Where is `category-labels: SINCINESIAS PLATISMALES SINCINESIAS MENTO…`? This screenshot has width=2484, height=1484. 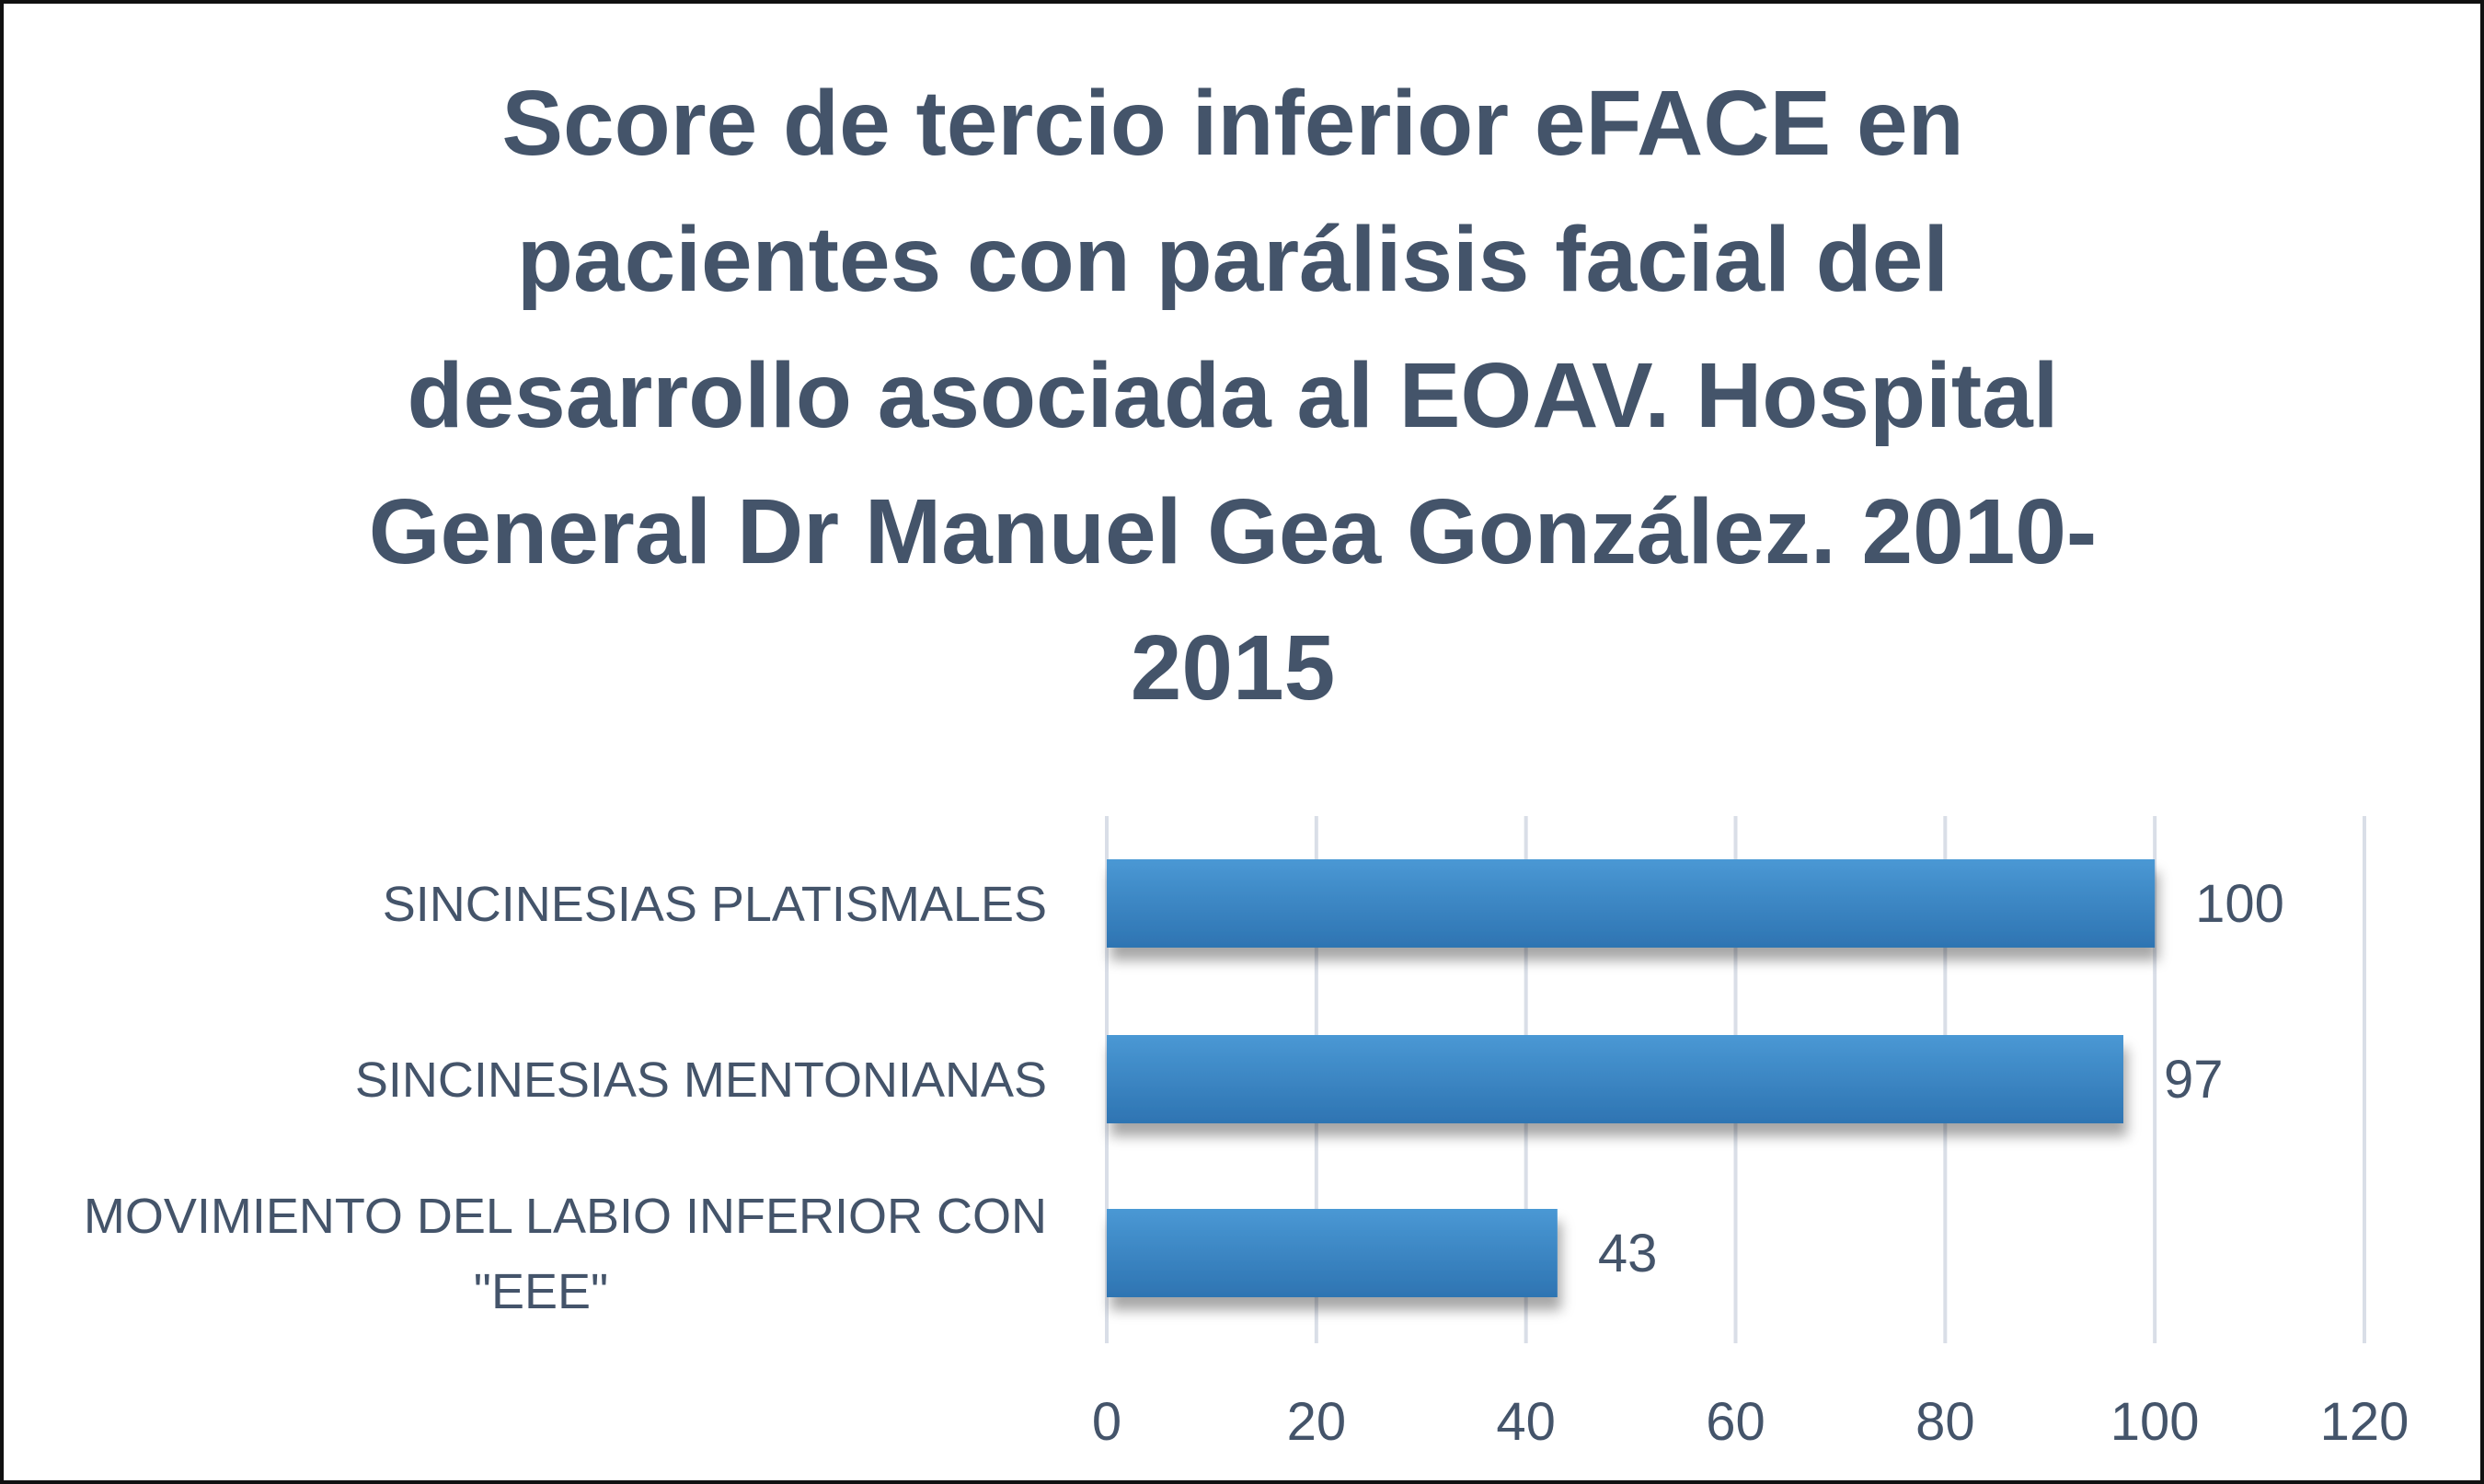 category-labels: SINCINESIAS PLATISMALES SINCINESIAS MENTO… is located at coordinates (565, 1098).